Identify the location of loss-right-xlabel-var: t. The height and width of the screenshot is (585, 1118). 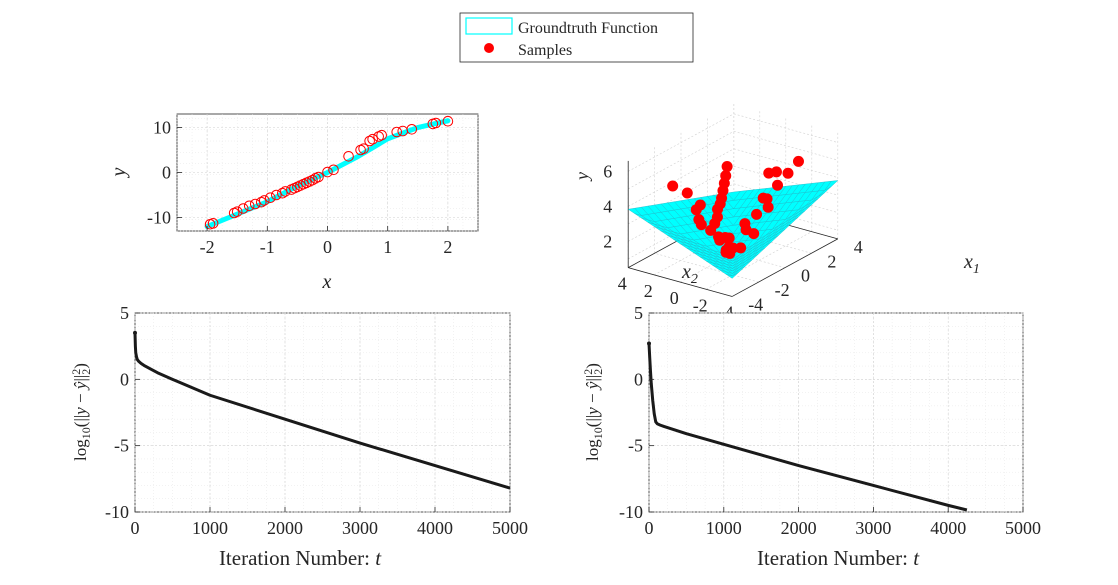
(916, 558).